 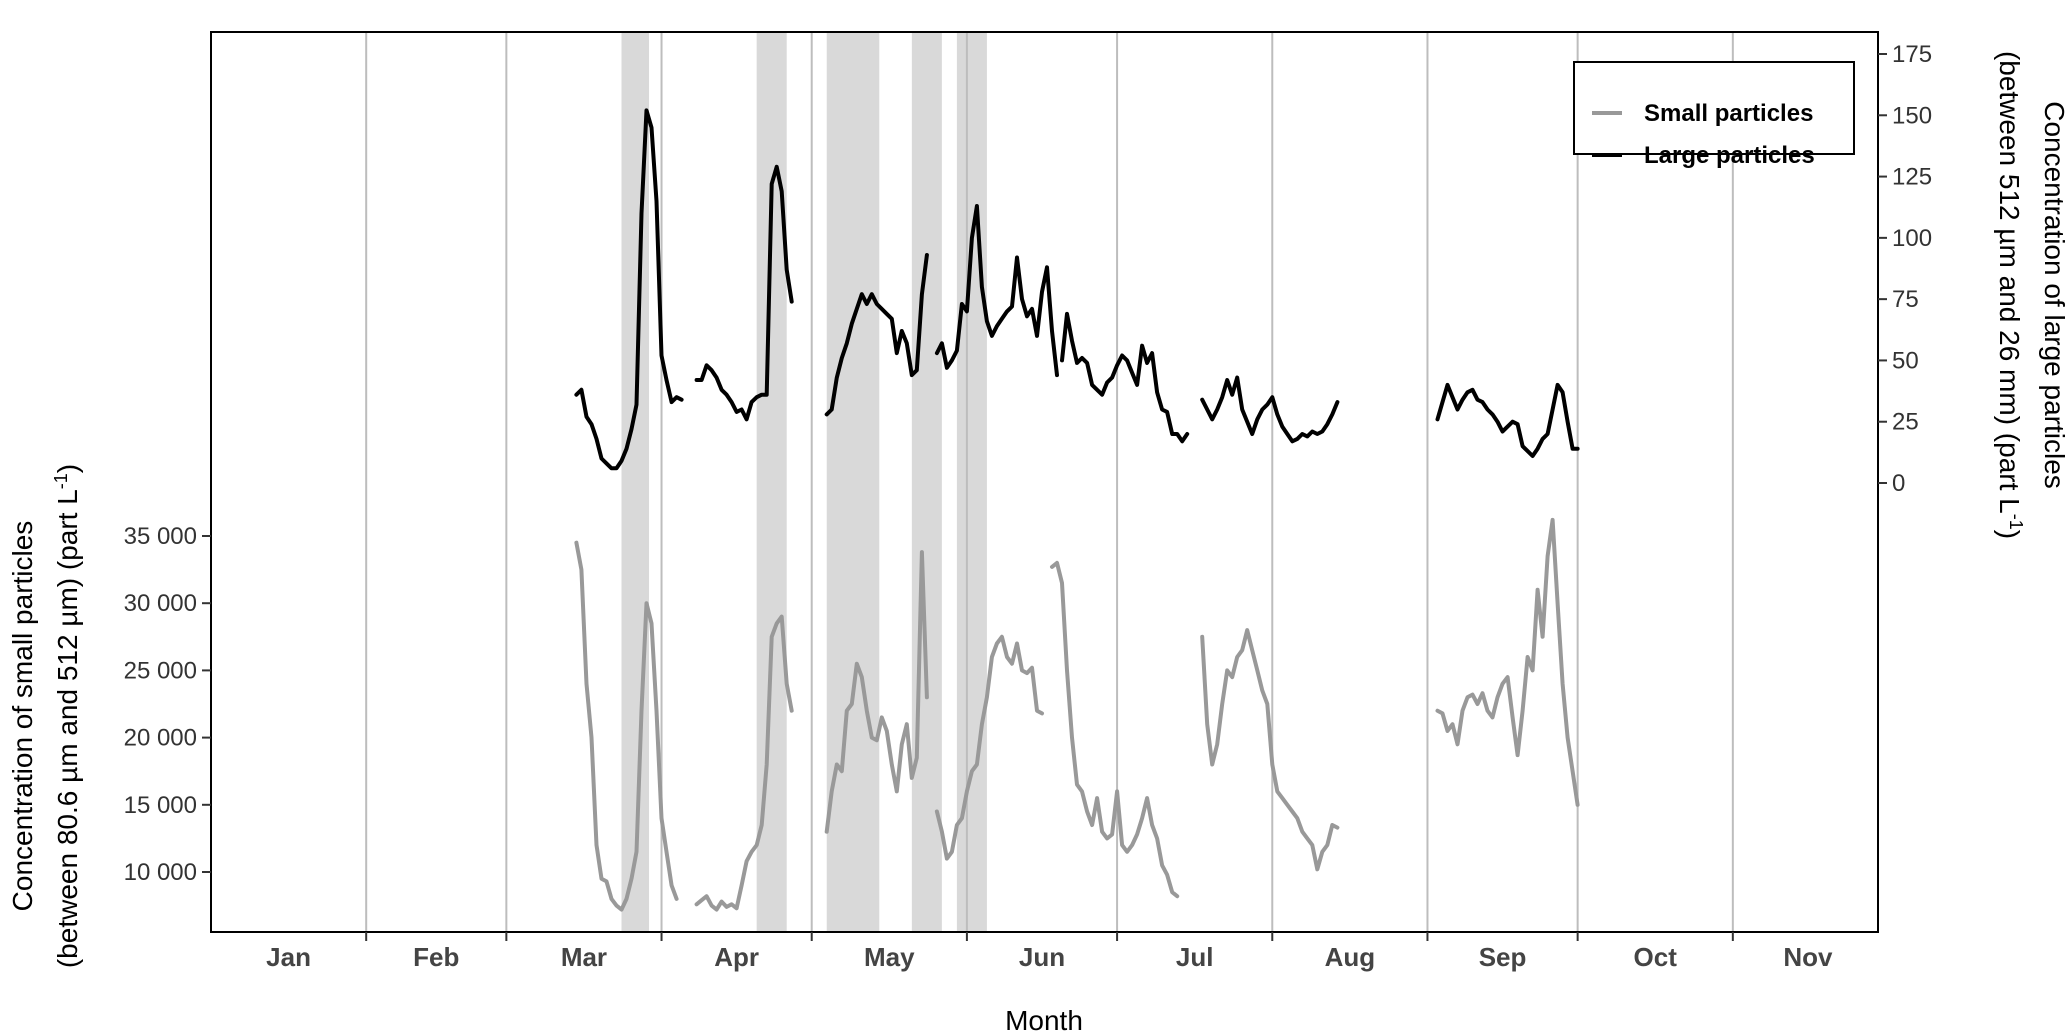 What do you see at coordinates (1042, 957) in the screenshot?
I see `month-label-jun: Jun` at bounding box center [1042, 957].